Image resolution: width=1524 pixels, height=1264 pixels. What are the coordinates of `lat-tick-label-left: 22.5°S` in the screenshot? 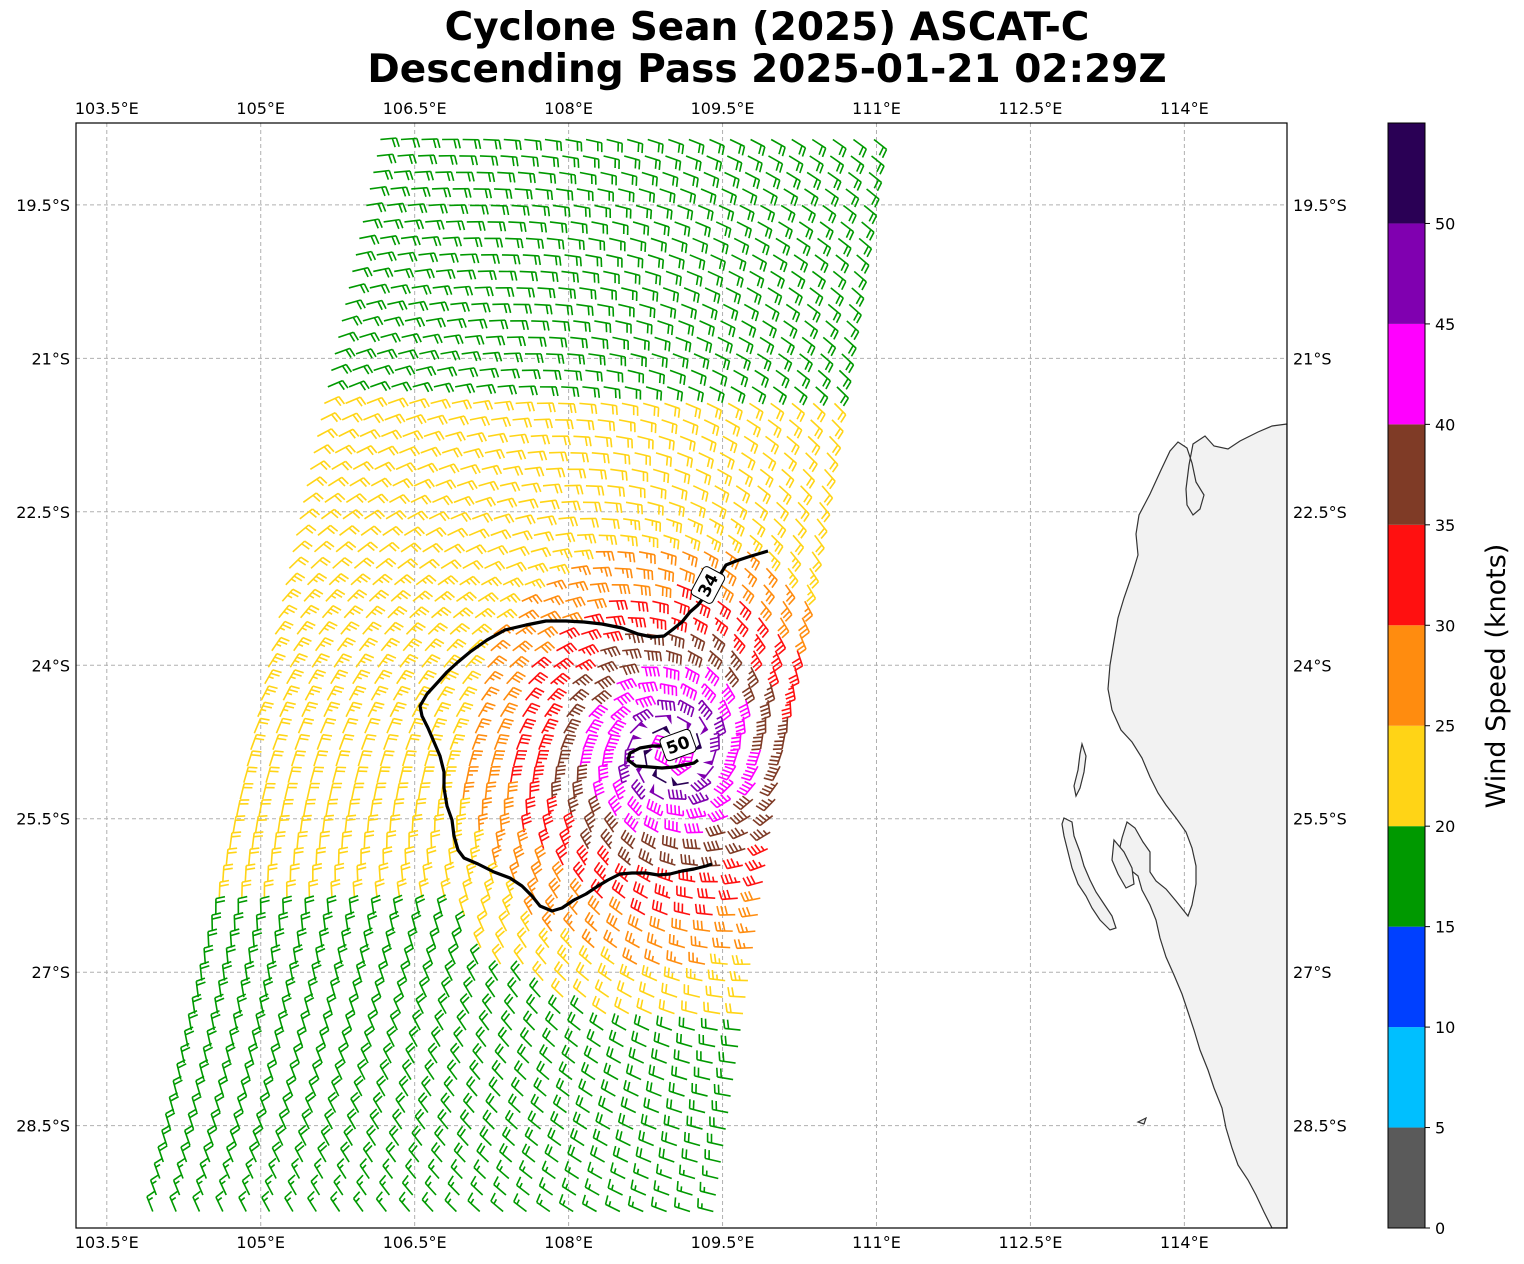 It's located at (43, 512).